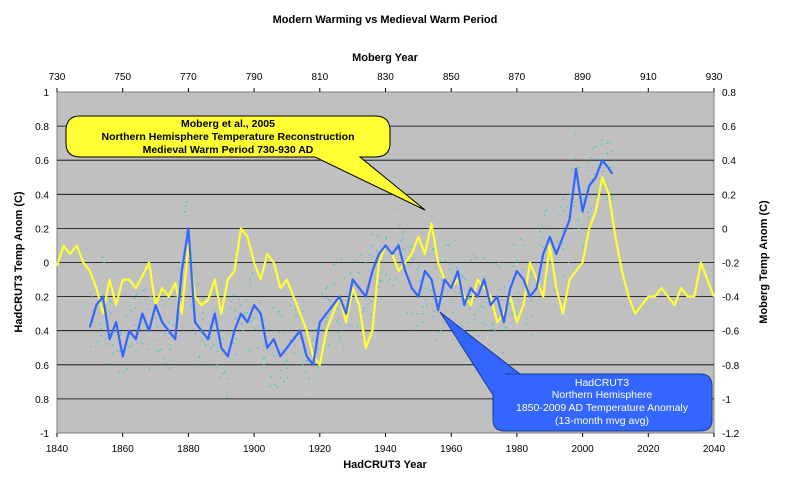  What do you see at coordinates (451, 77) in the screenshot?
I see `x-top-tick-label: 850` at bounding box center [451, 77].